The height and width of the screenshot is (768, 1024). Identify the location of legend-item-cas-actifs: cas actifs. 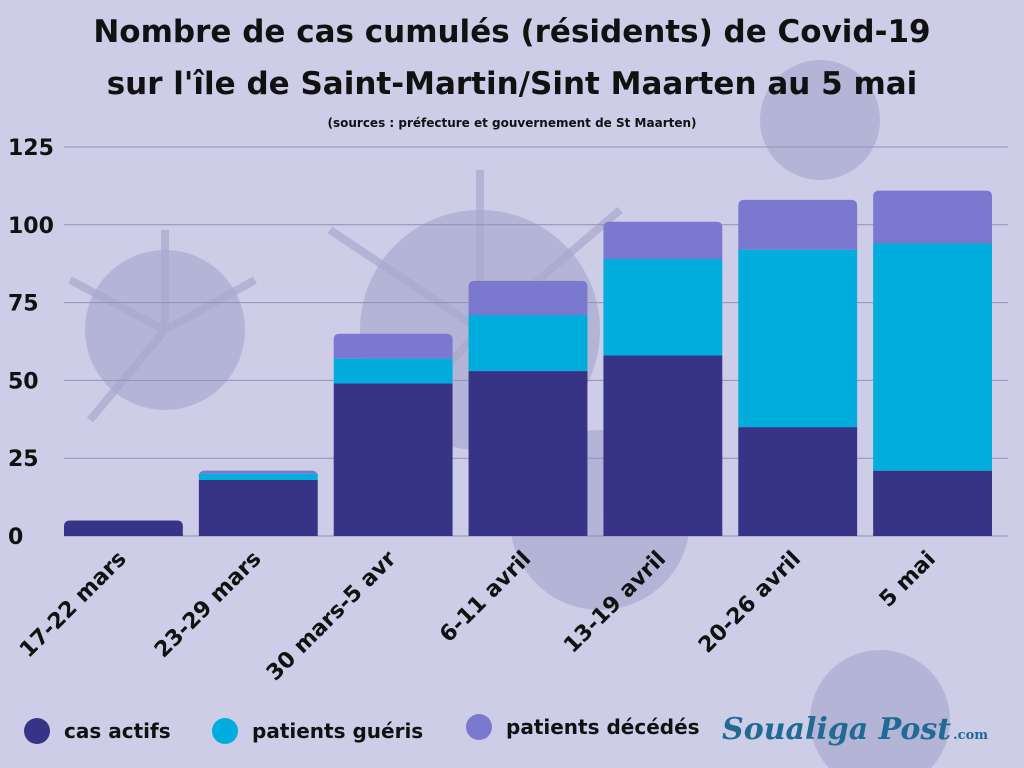
(97, 731).